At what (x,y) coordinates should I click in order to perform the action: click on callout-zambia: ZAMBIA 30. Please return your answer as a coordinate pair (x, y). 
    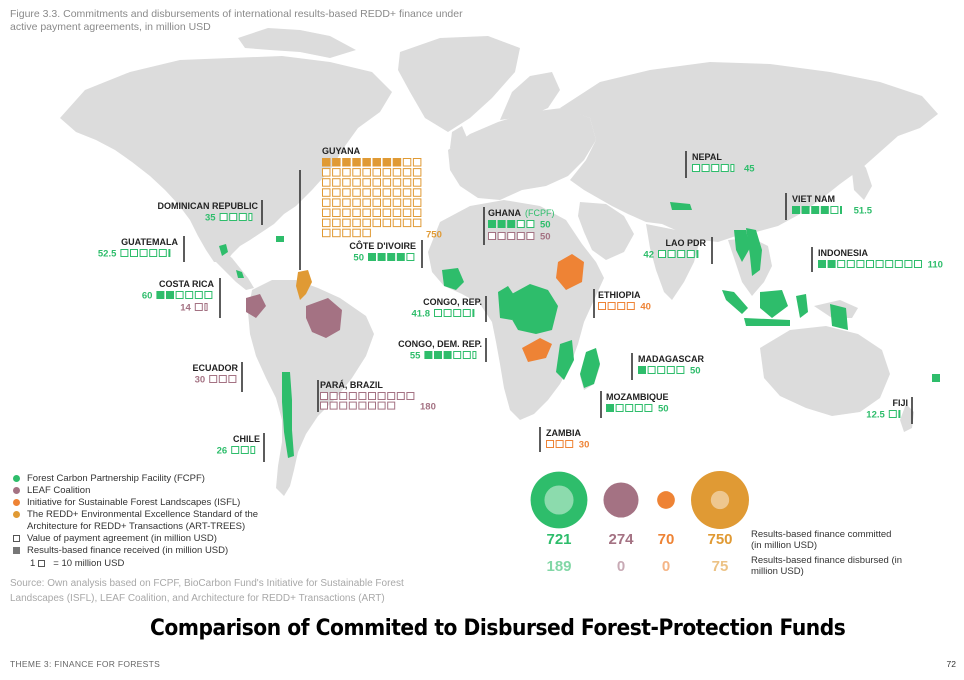
    Looking at the image, I should click on (567, 439).